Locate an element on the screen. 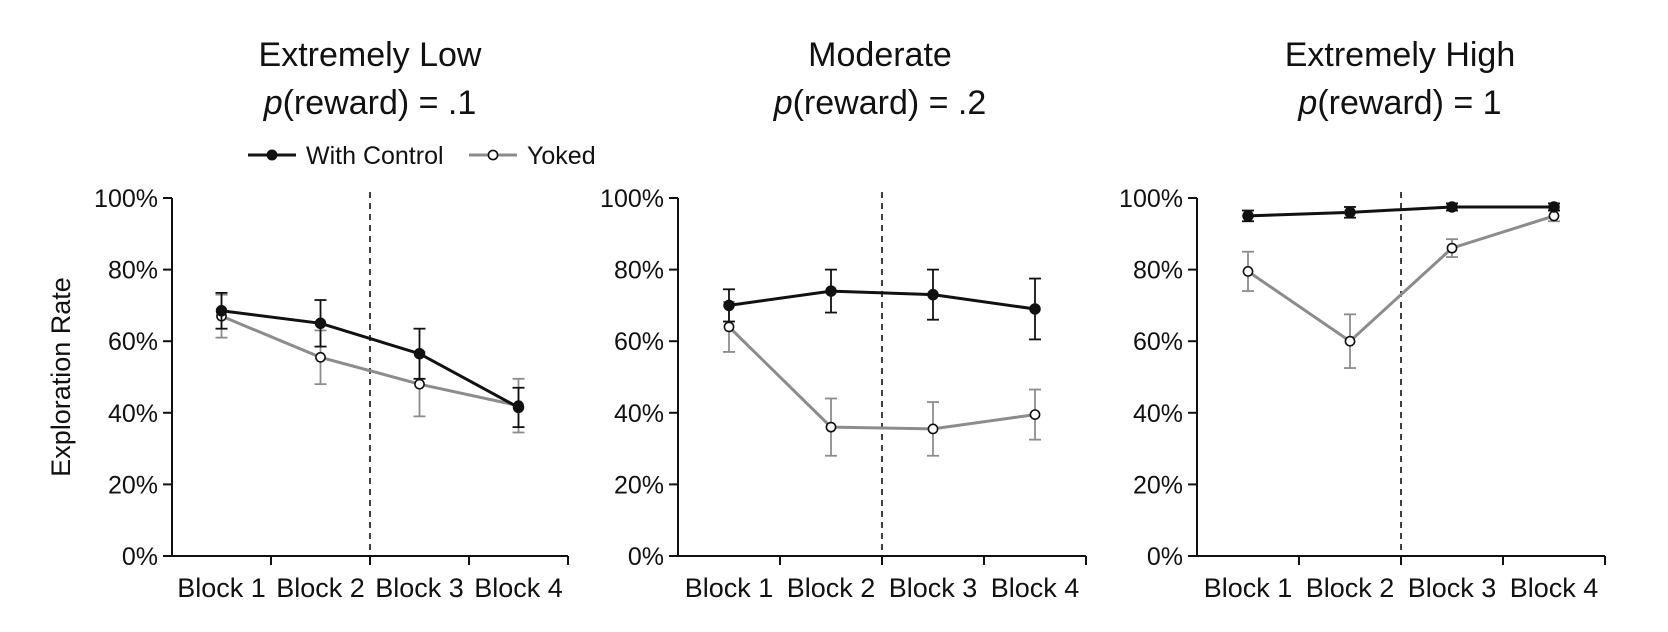  legend-marker-open is located at coordinates (493, 155).